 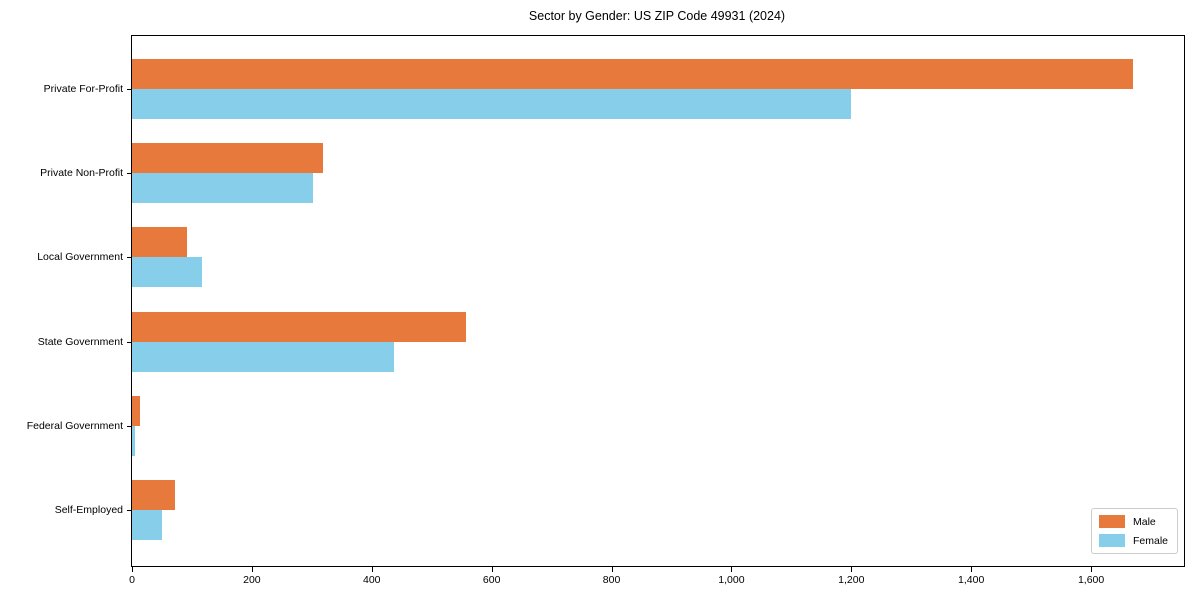 What do you see at coordinates (83, 89) in the screenshot?
I see `y-category-label-private-for-profit: Private For-Profit` at bounding box center [83, 89].